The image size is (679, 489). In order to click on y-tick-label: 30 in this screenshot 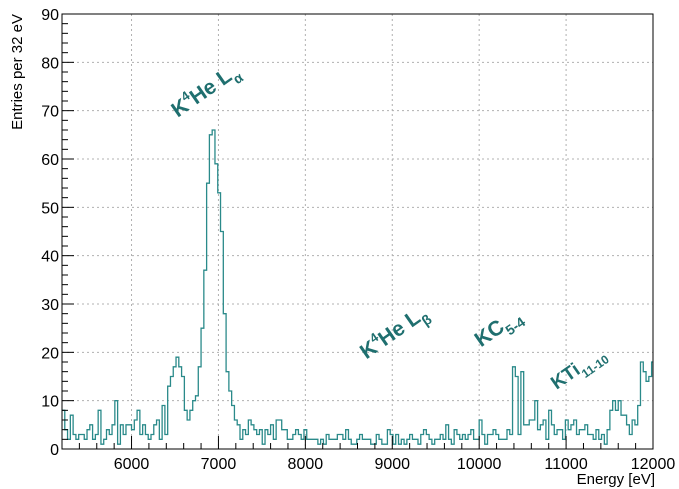, I will do `click(50, 305)`.